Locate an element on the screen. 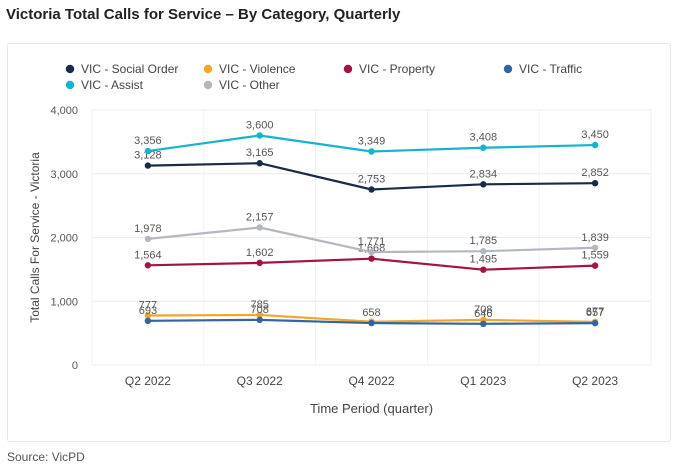 Image resolution: width=678 pixels, height=468 pixels. data-label: 785 is located at coordinates (260, 305).